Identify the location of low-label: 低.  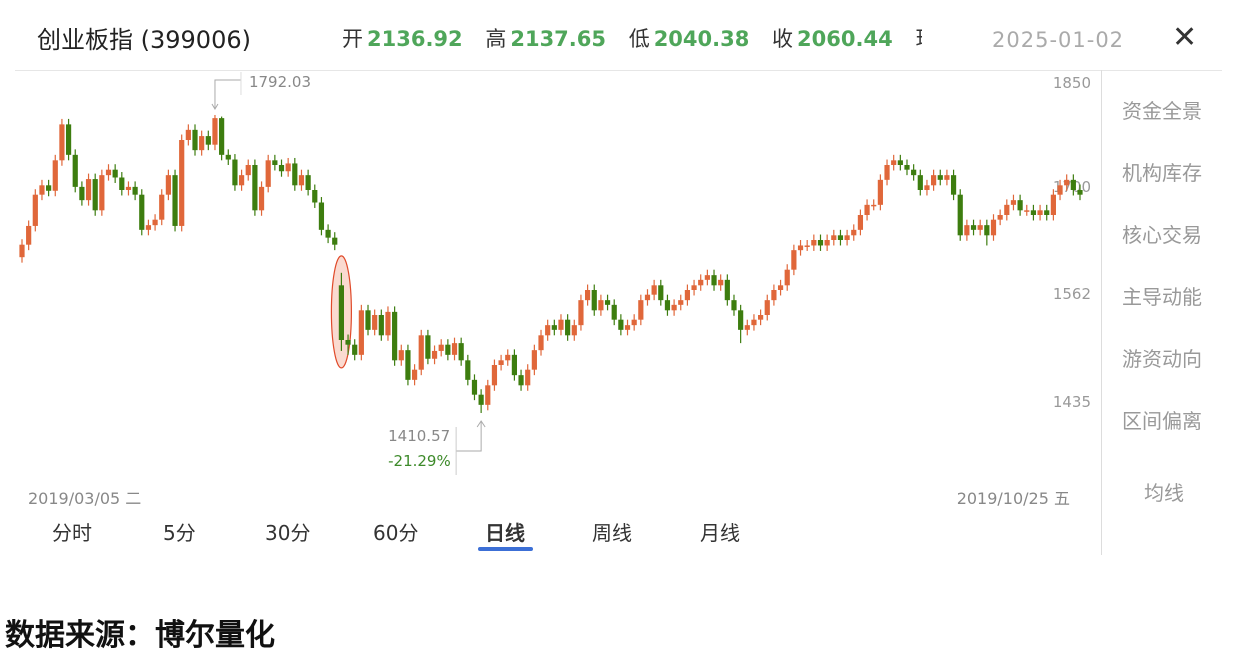
(639, 39).